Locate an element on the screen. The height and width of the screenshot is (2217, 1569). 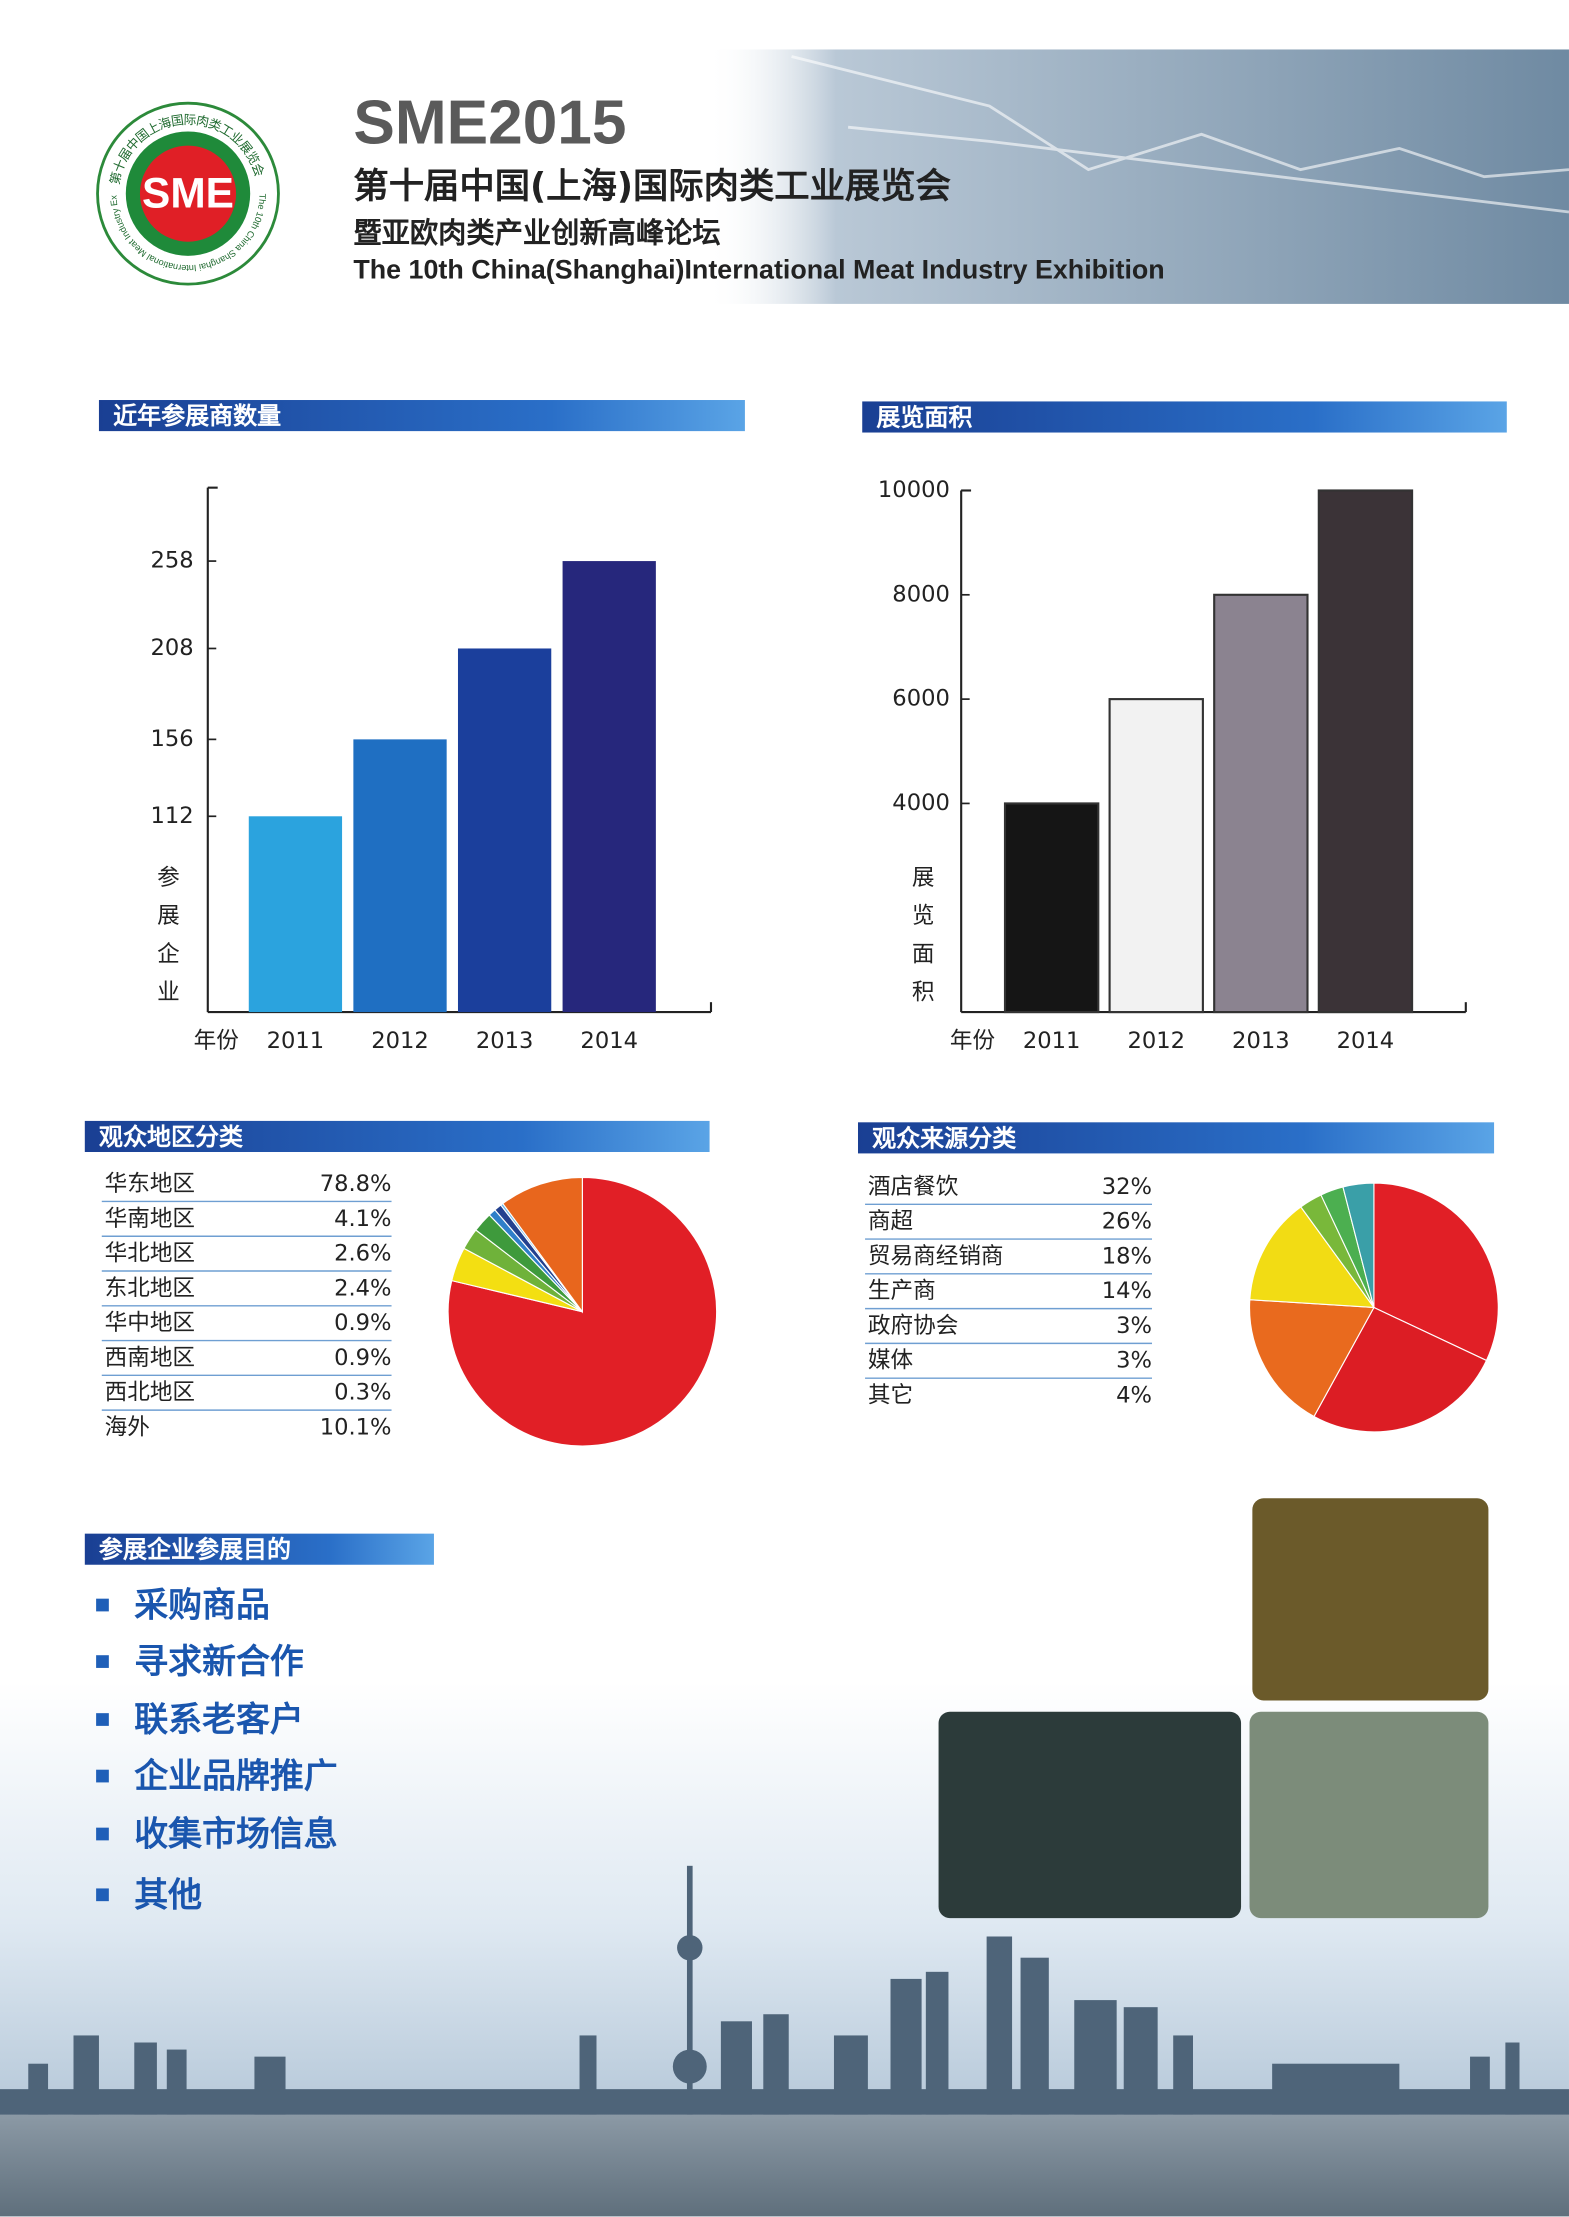
legend-value: 2.6% is located at coordinates (362, 1254).